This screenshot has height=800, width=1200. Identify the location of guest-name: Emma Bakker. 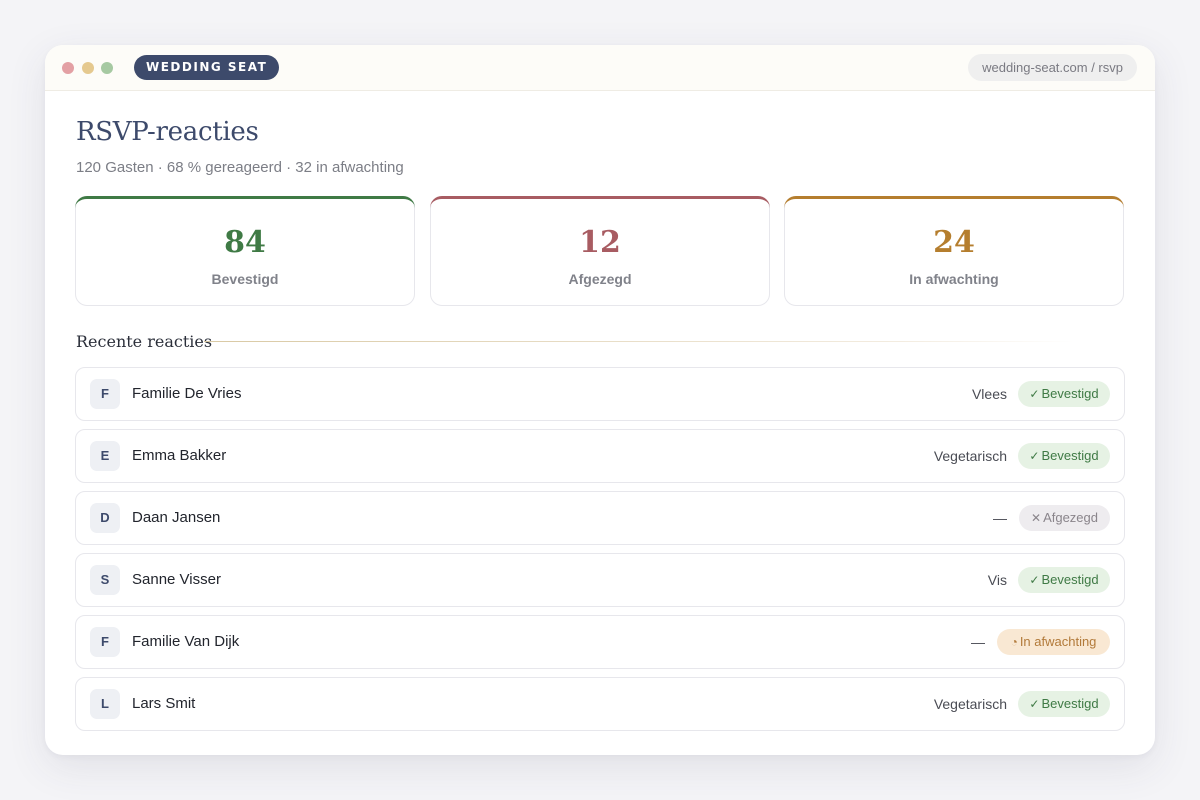
(179, 455).